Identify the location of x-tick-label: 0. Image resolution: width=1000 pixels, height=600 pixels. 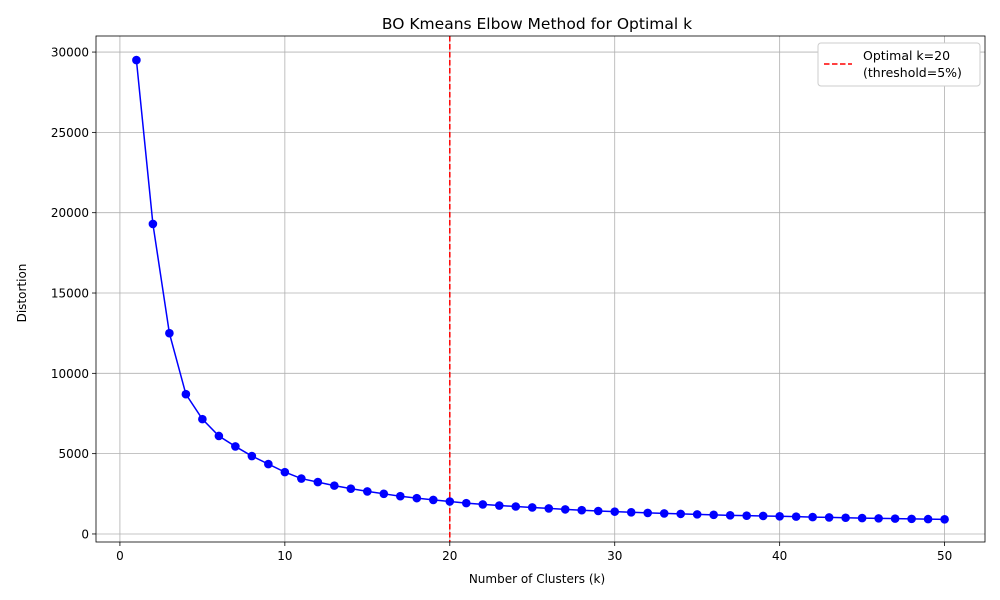
(120, 556).